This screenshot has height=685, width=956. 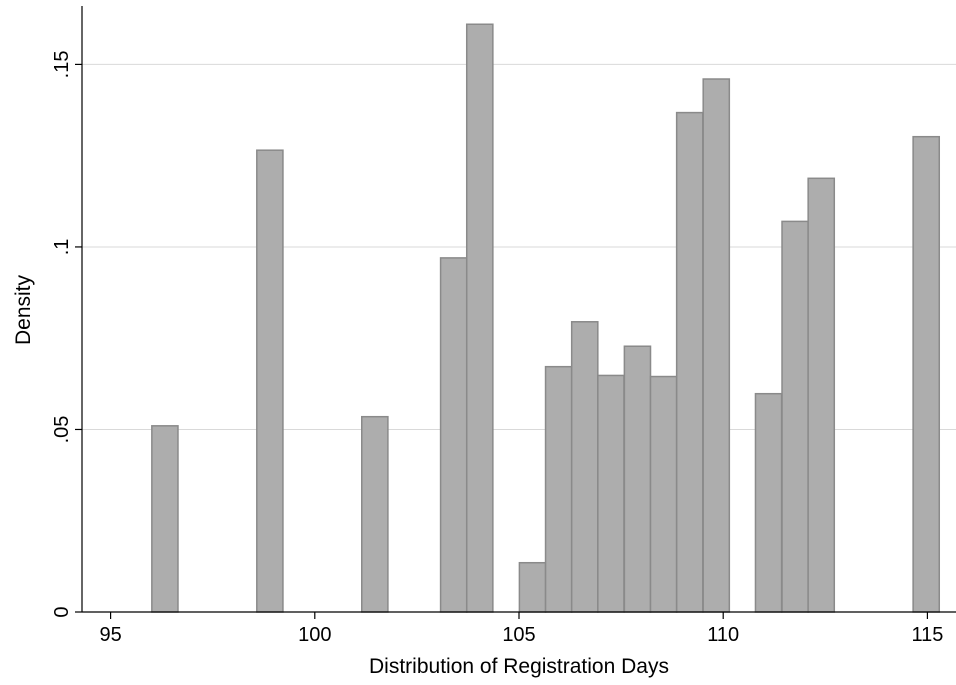 What do you see at coordinates (23, 309) in the screenshot?
I see `y-axis-title: Density` at bounding box center [23, 309].